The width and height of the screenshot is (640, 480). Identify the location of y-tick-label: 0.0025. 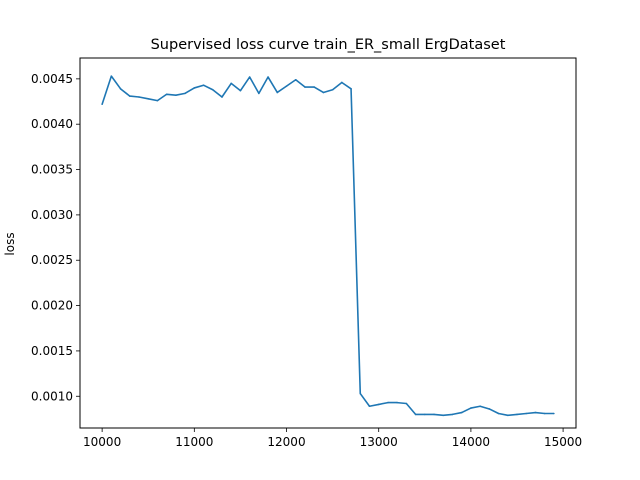
(52, 260).